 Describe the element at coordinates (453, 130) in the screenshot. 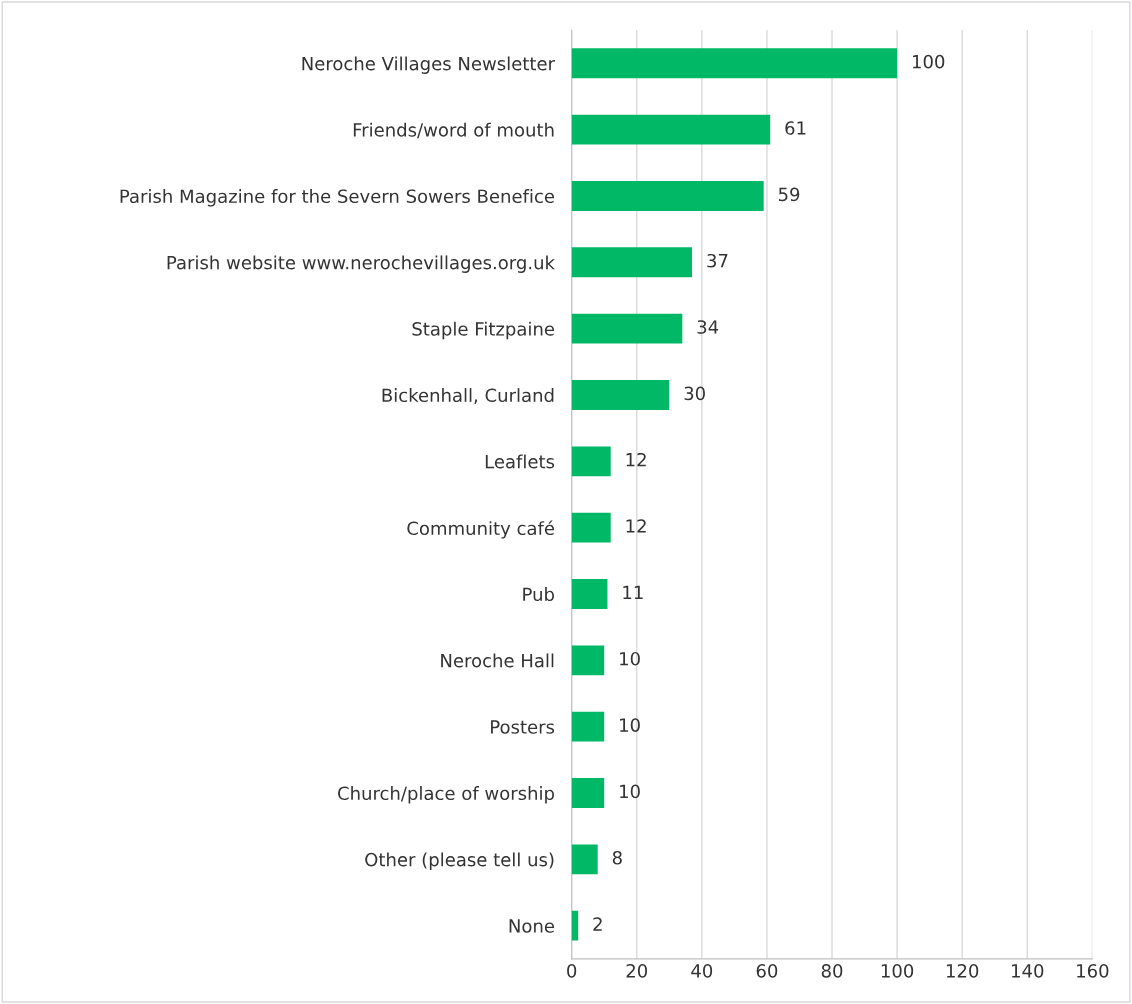

I see `y-tick-label: Friends/word of mouth` at that location.